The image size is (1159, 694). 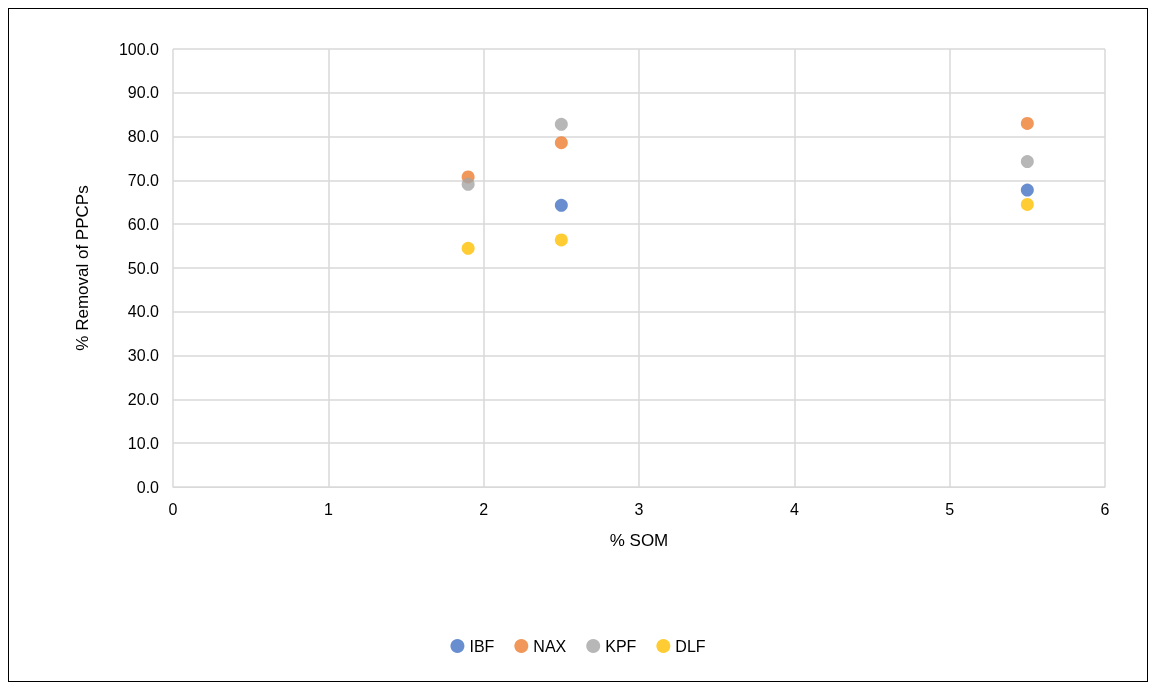 I want to click on legend-label: DLF, so click(x=690, y=646).